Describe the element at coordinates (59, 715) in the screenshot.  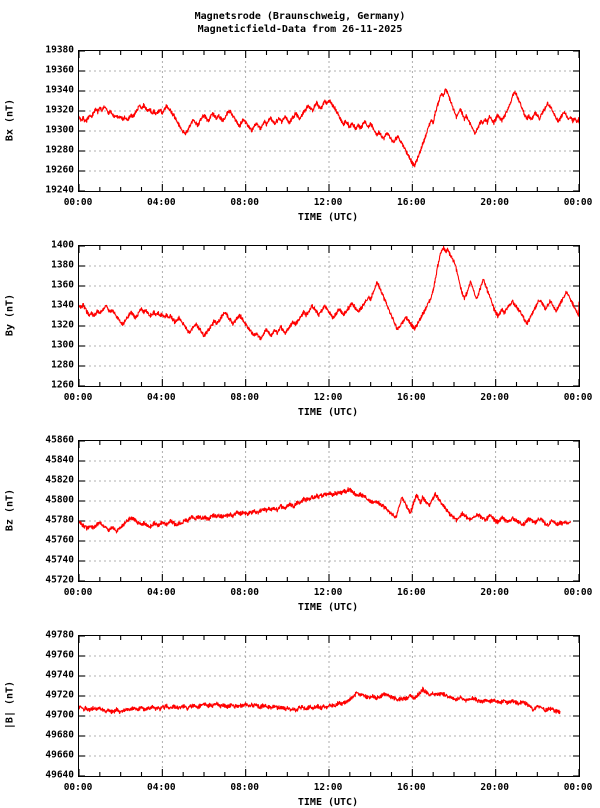
I see `y-tick-label: 49700` at that location.